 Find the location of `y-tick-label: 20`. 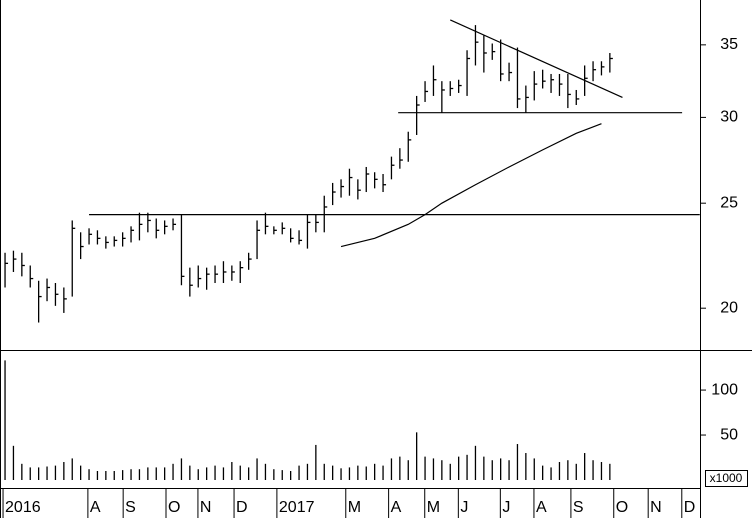

y-tick-label: 20 is located at coordinates (729, 307).